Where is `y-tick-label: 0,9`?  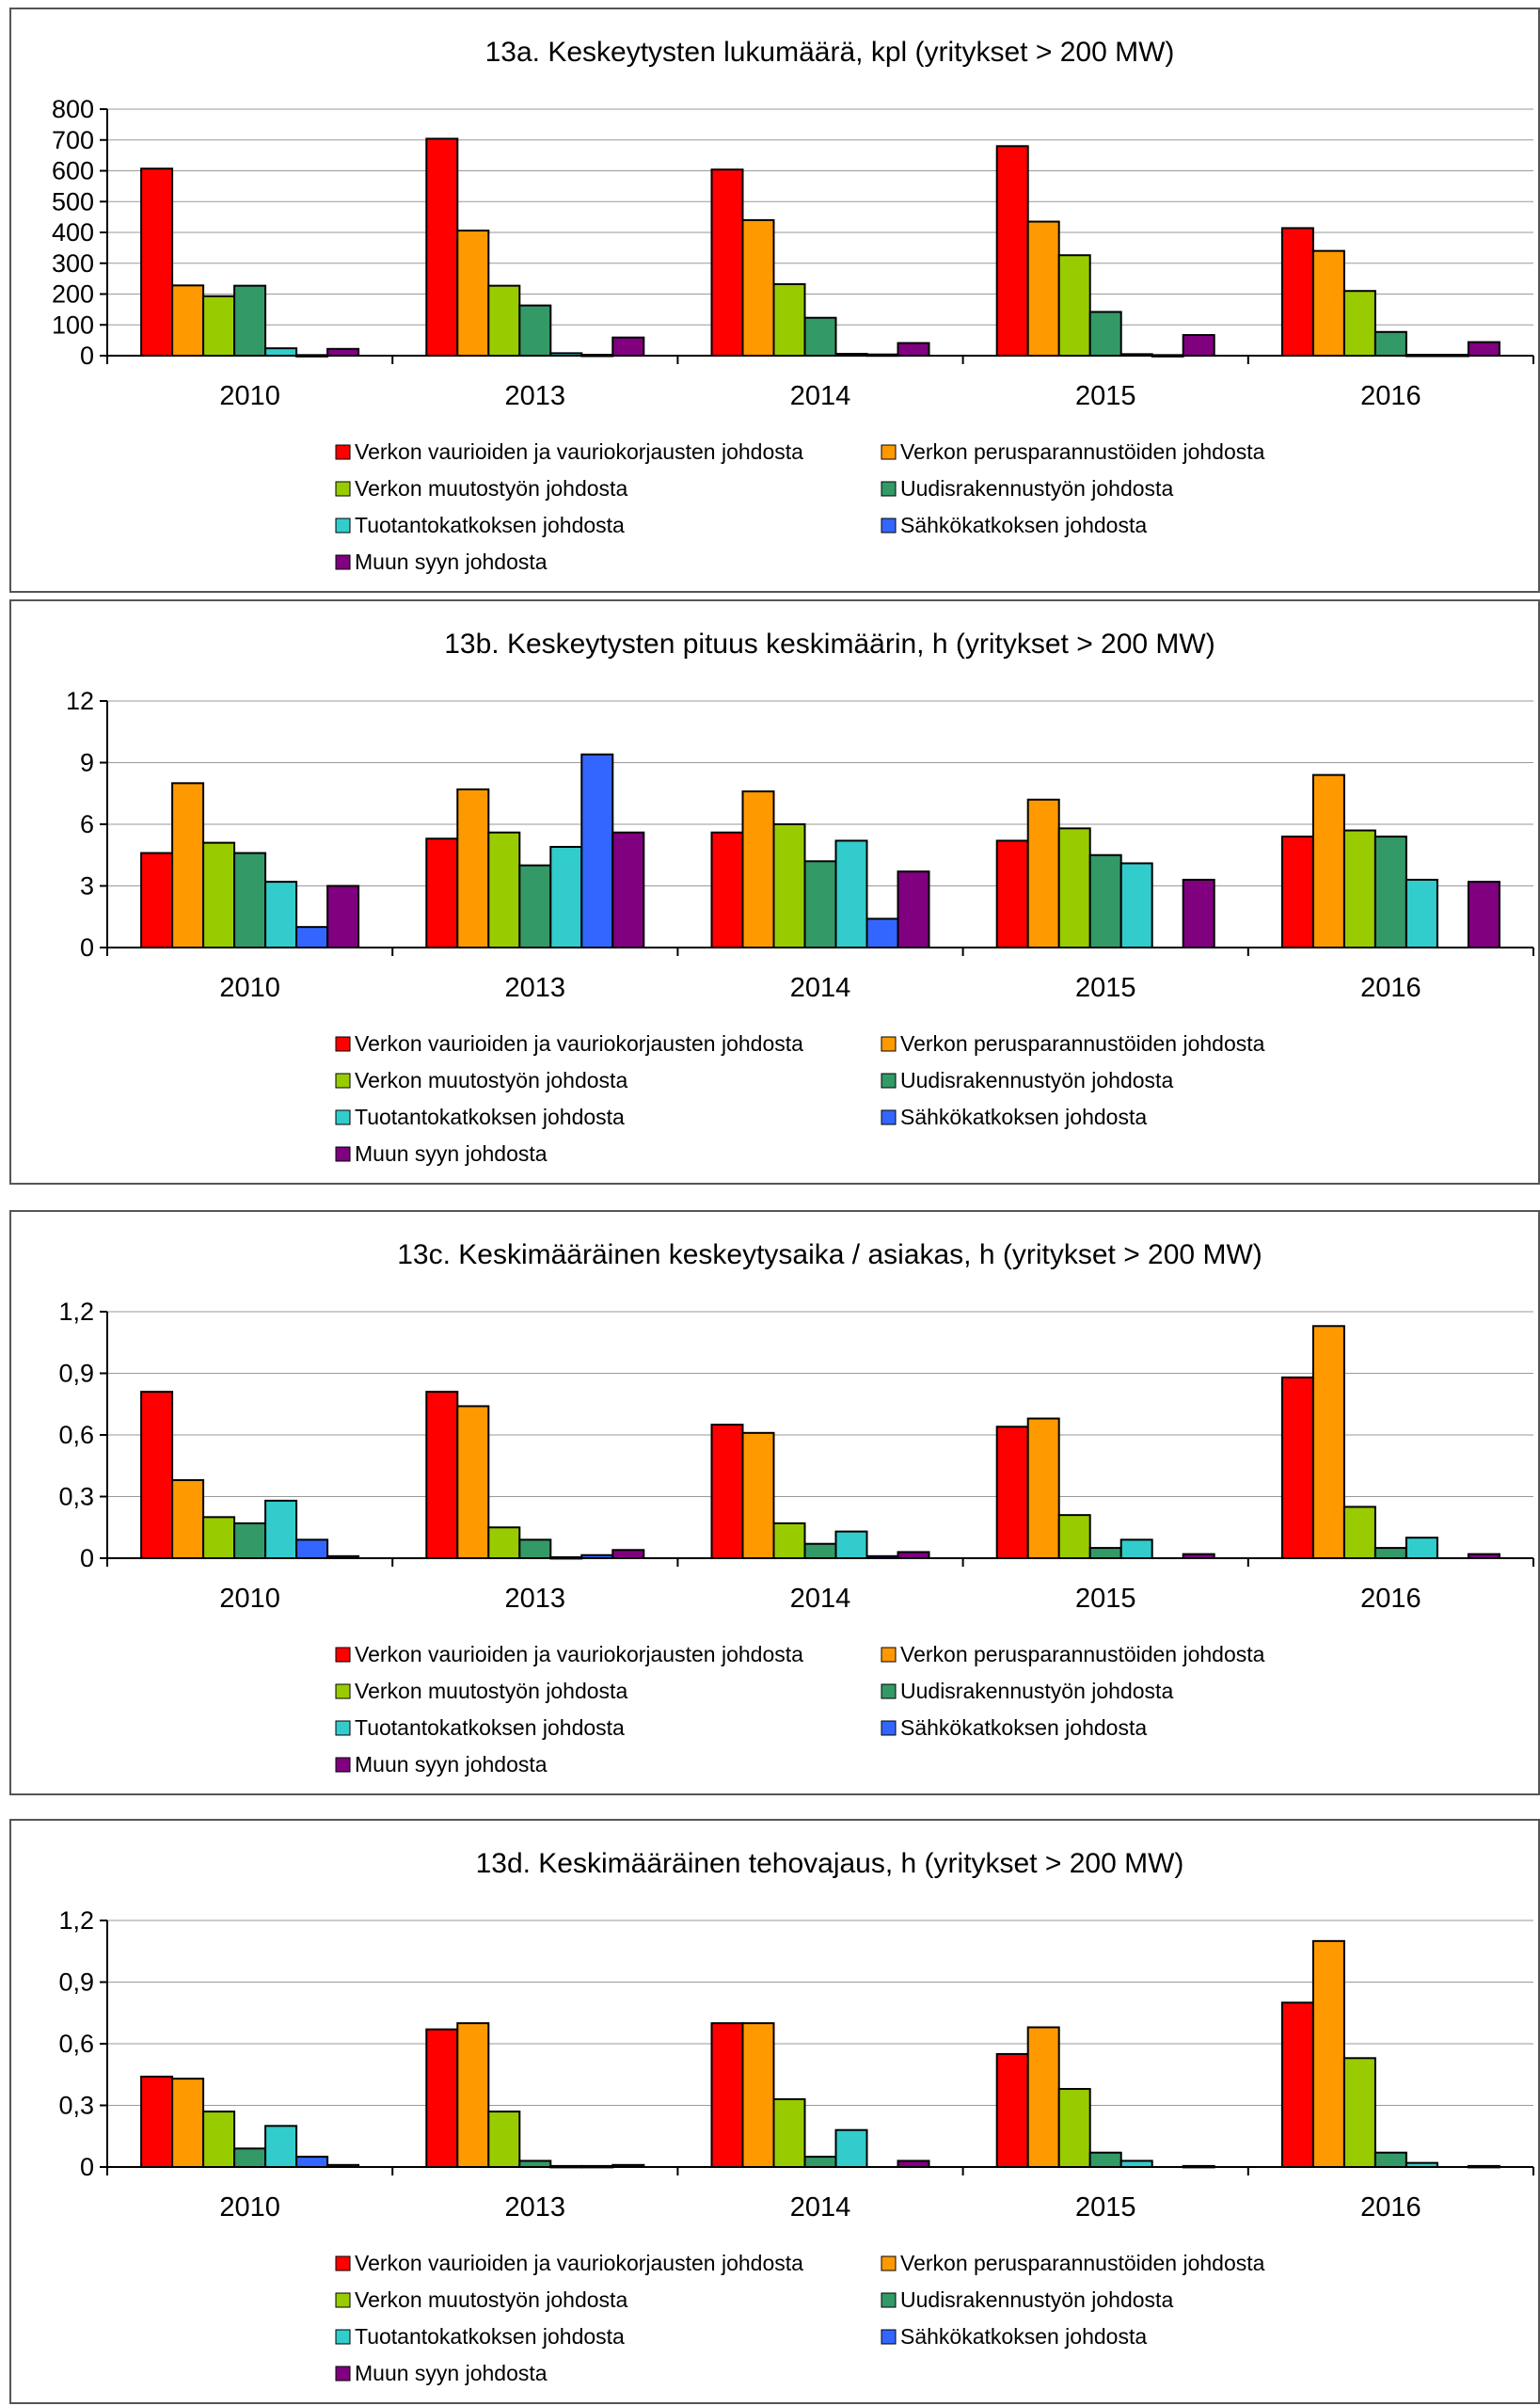
y-tick-label: 0,9 is located at coordinates (76, 1983).